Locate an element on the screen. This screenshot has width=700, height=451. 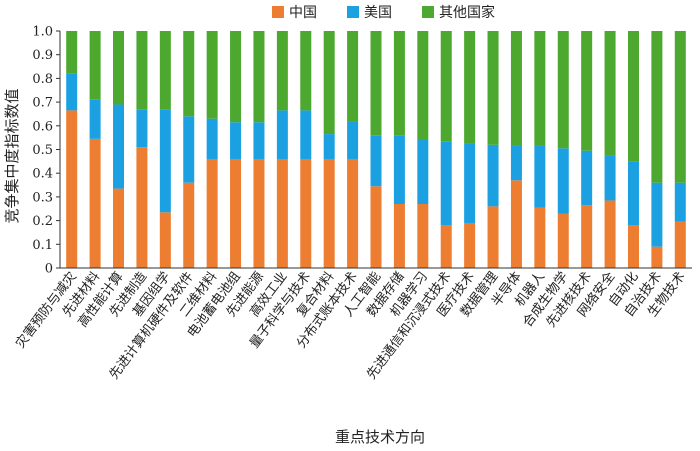
y-tick-label: 0.6 is located at coordinates (42, 126).